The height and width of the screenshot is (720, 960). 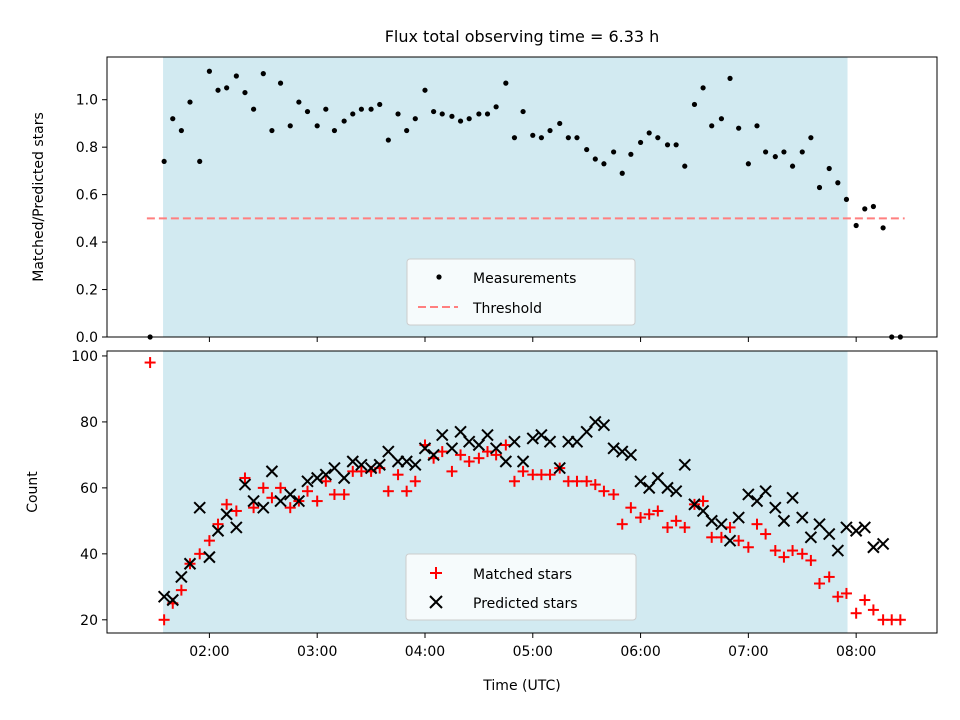 What do you see at coordinates (525, 604) in the screenshot?
I see `legend-label-predicted: Predicted stars` at bounding box center [525, 604].